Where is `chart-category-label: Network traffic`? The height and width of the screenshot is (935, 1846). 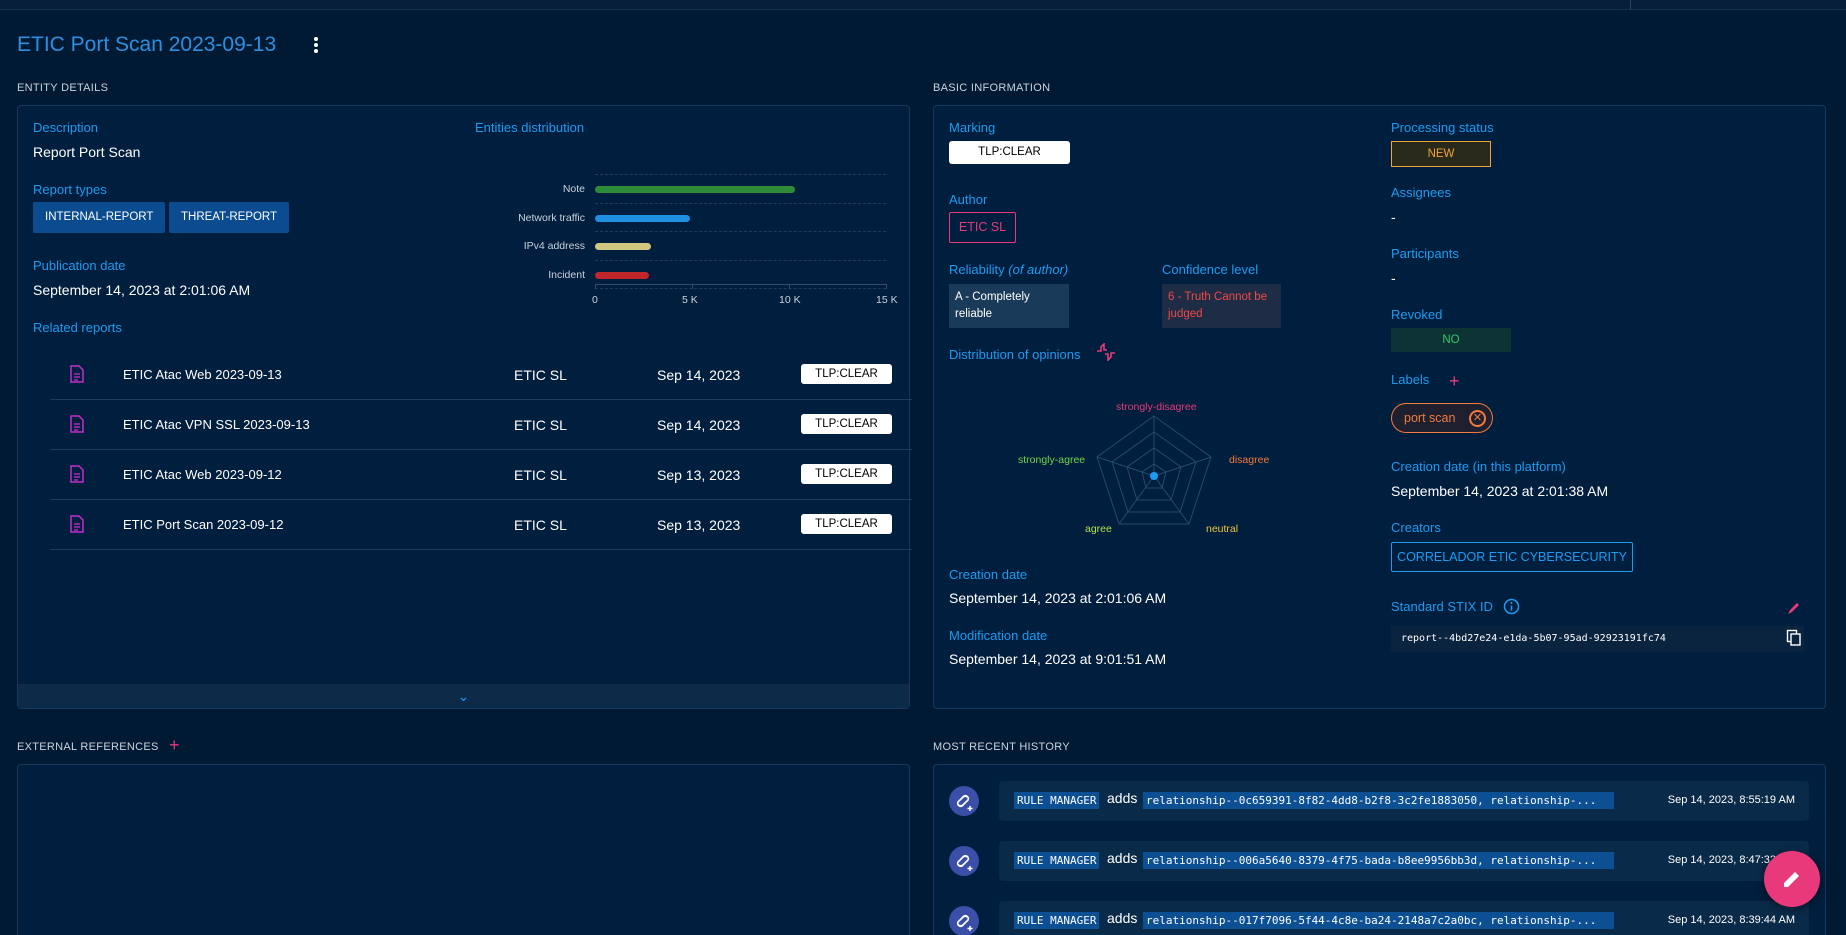 chart-category-label: Network traffic is located at coordinates (551, 217).